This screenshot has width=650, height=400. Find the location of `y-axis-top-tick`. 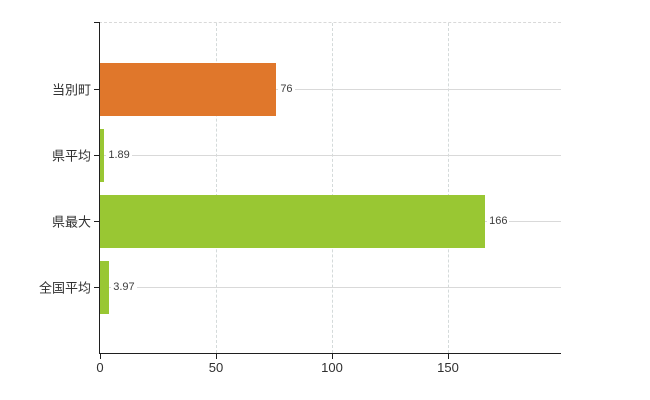

y-axis-top-tick is located at coordinates (97, 22).